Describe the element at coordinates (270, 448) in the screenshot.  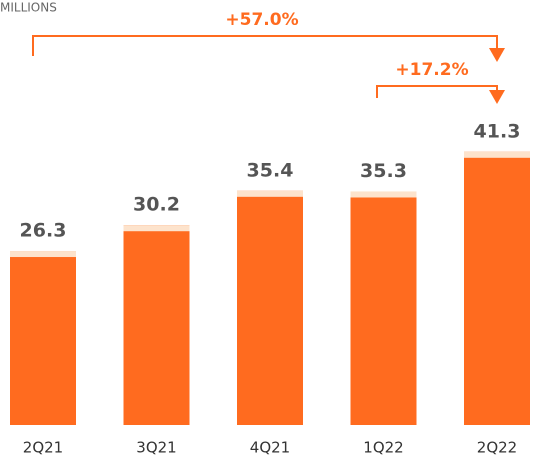
I see `x-tick-label: 4Q21` at that location.